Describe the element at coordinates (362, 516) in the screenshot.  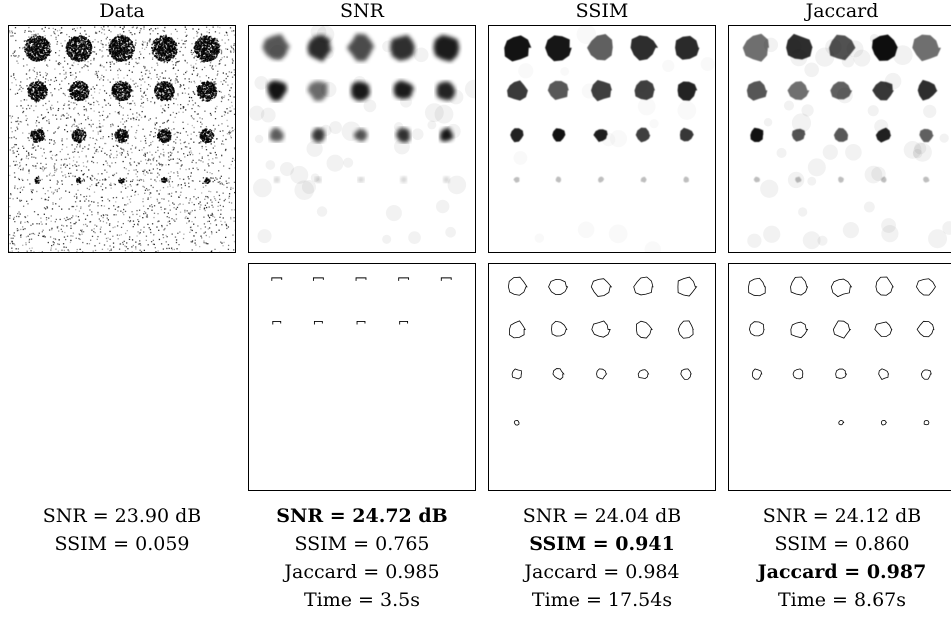
I see `metric-line: SNR = 24.72 dB` at that location.